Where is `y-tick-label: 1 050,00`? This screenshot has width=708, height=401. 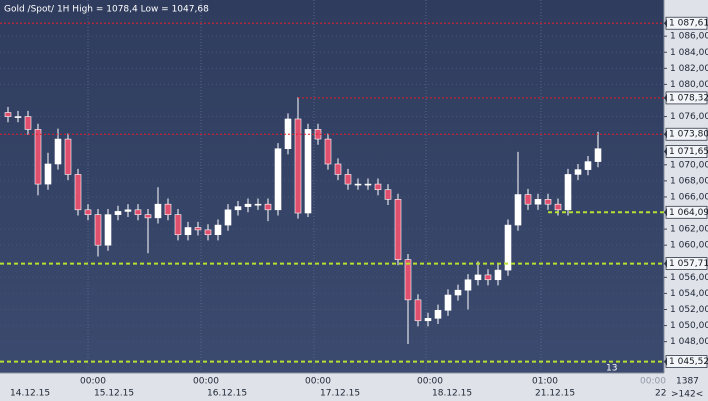 y-tick-label: 1 050,00 is located at coordinates (689, 326).